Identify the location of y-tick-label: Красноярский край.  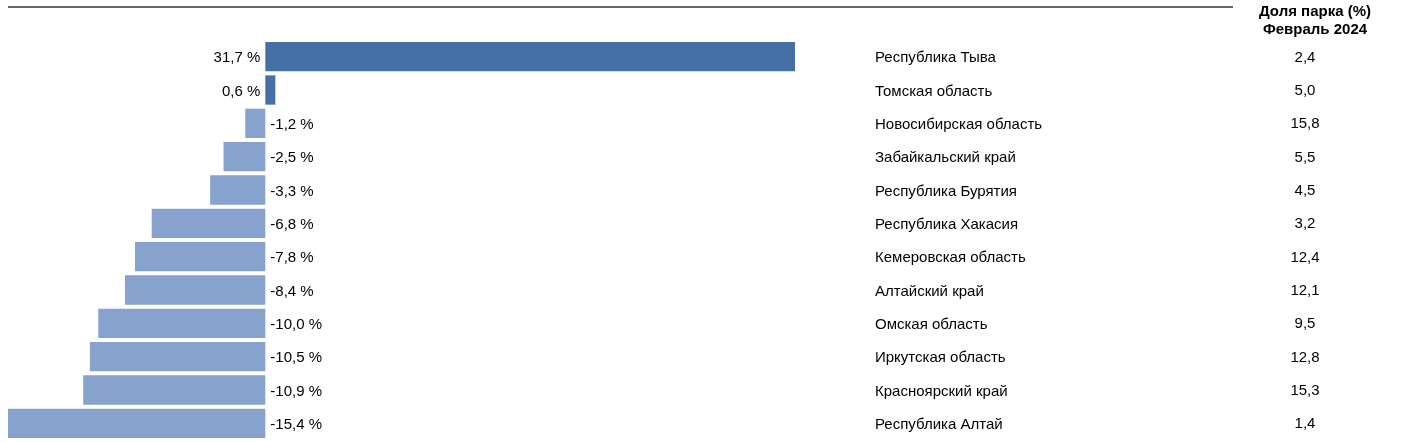
(941, 390).